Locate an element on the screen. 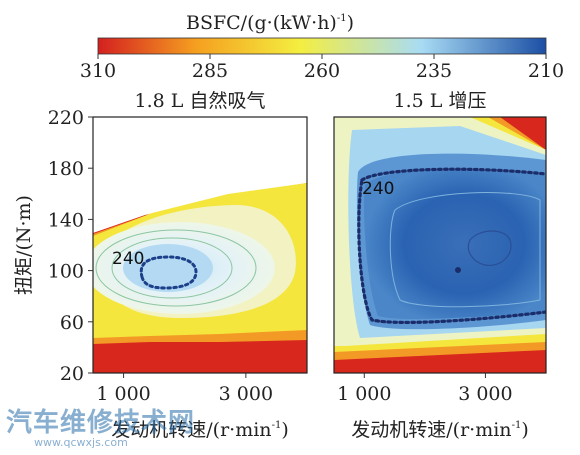 This screenshot has height=455, width=580. panel-title-right: 1.5 L 增压 is located at coordinates (440, 101).